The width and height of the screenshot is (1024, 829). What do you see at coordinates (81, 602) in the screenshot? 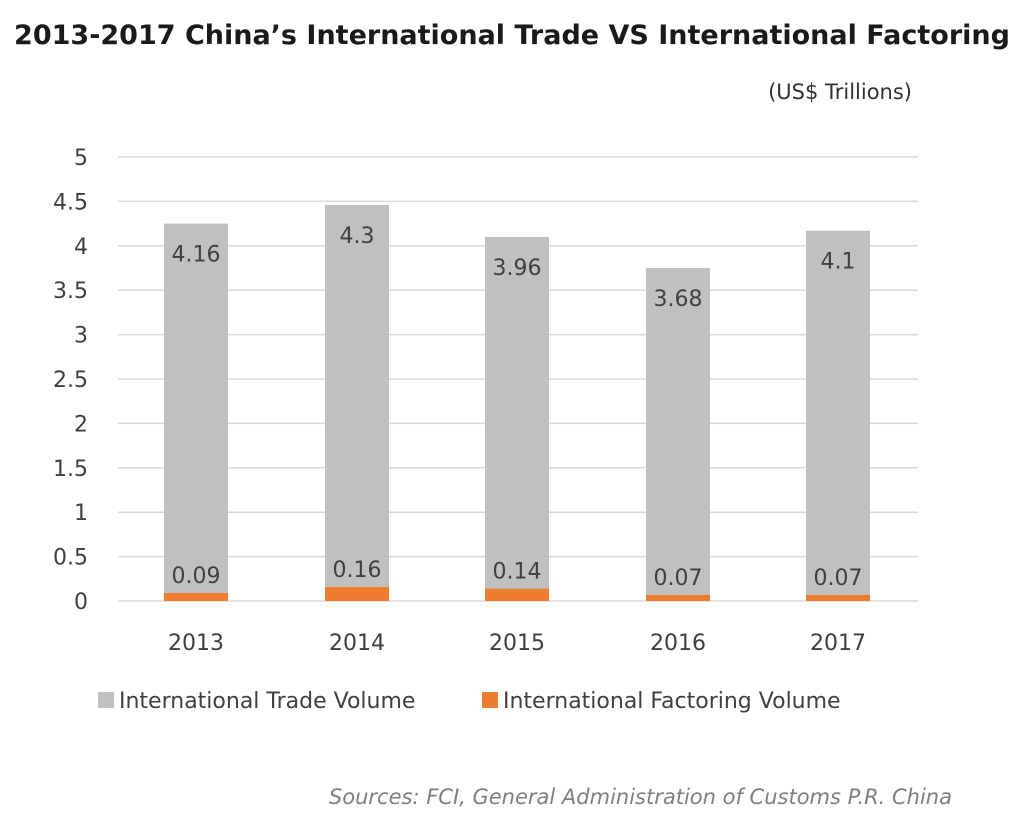
I see `y-tick-label: 0` at bounding box center [81, 602].